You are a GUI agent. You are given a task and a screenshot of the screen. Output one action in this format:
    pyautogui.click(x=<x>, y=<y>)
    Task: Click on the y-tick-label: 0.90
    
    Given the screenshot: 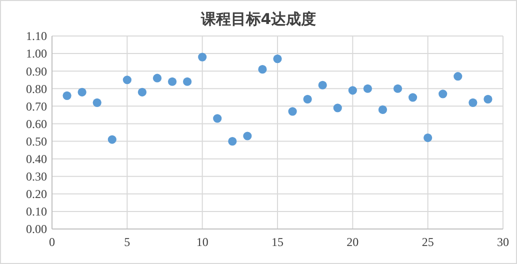 What is the action you would take?
    pyautogui.click(x=36, y=71)
    